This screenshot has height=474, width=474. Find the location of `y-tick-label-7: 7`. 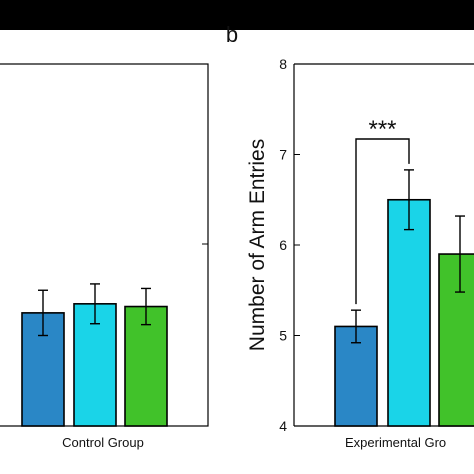

y-tick-label-7: 7 is located at coordinates (283, 155).